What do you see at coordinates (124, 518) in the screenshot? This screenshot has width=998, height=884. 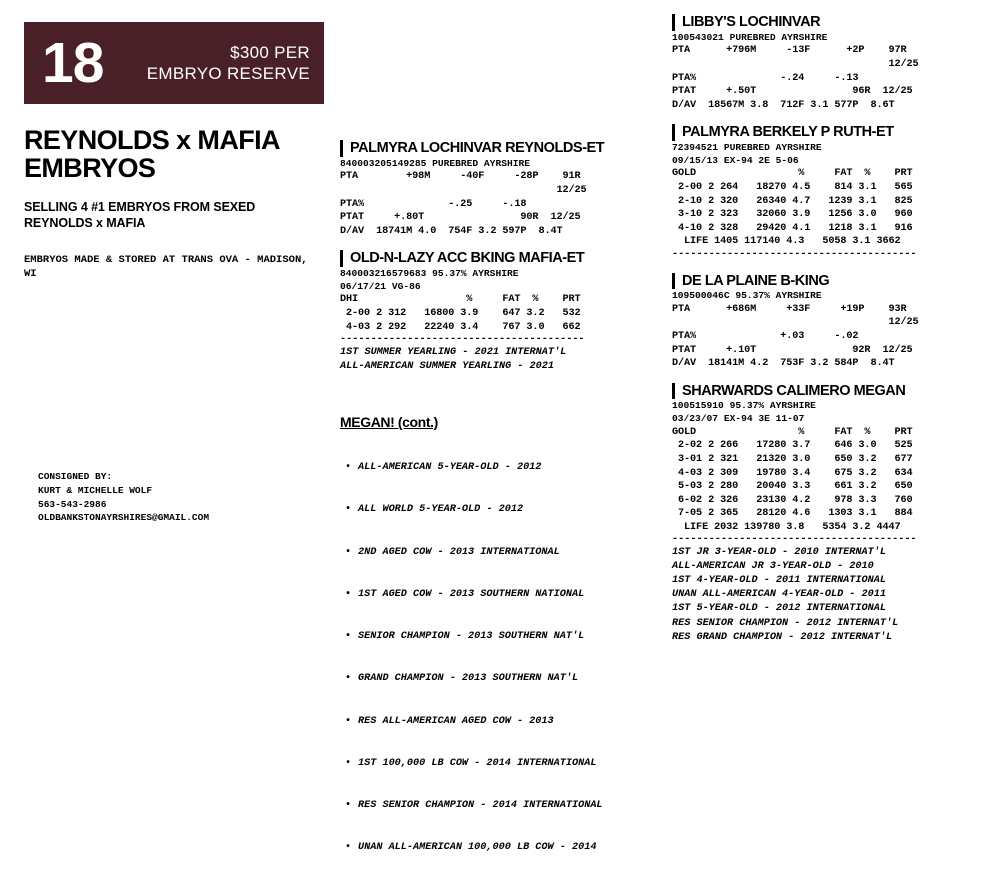 I see `consignor-email: OLDBANKSTONAYRSHIRES@GMAIL.COM` at bounding box center [124, 518].